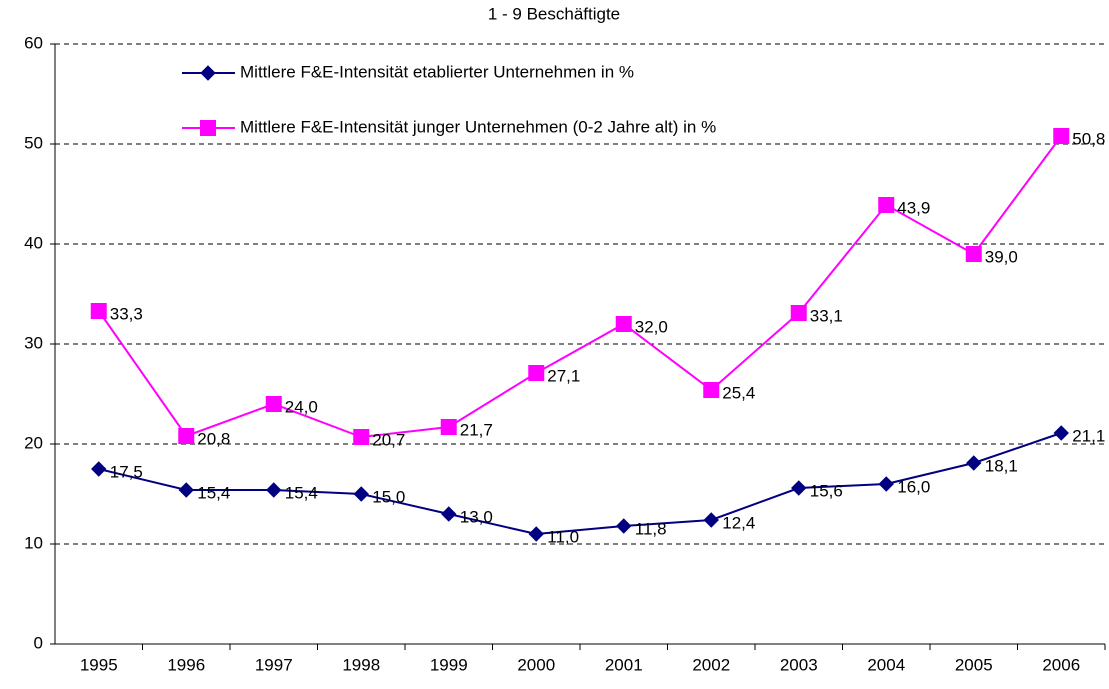 This screenshot has height=689, width=1109. Describe the element at coordinates (388, 496) in the screenshot. I see `data-label: 15,0` at that location.